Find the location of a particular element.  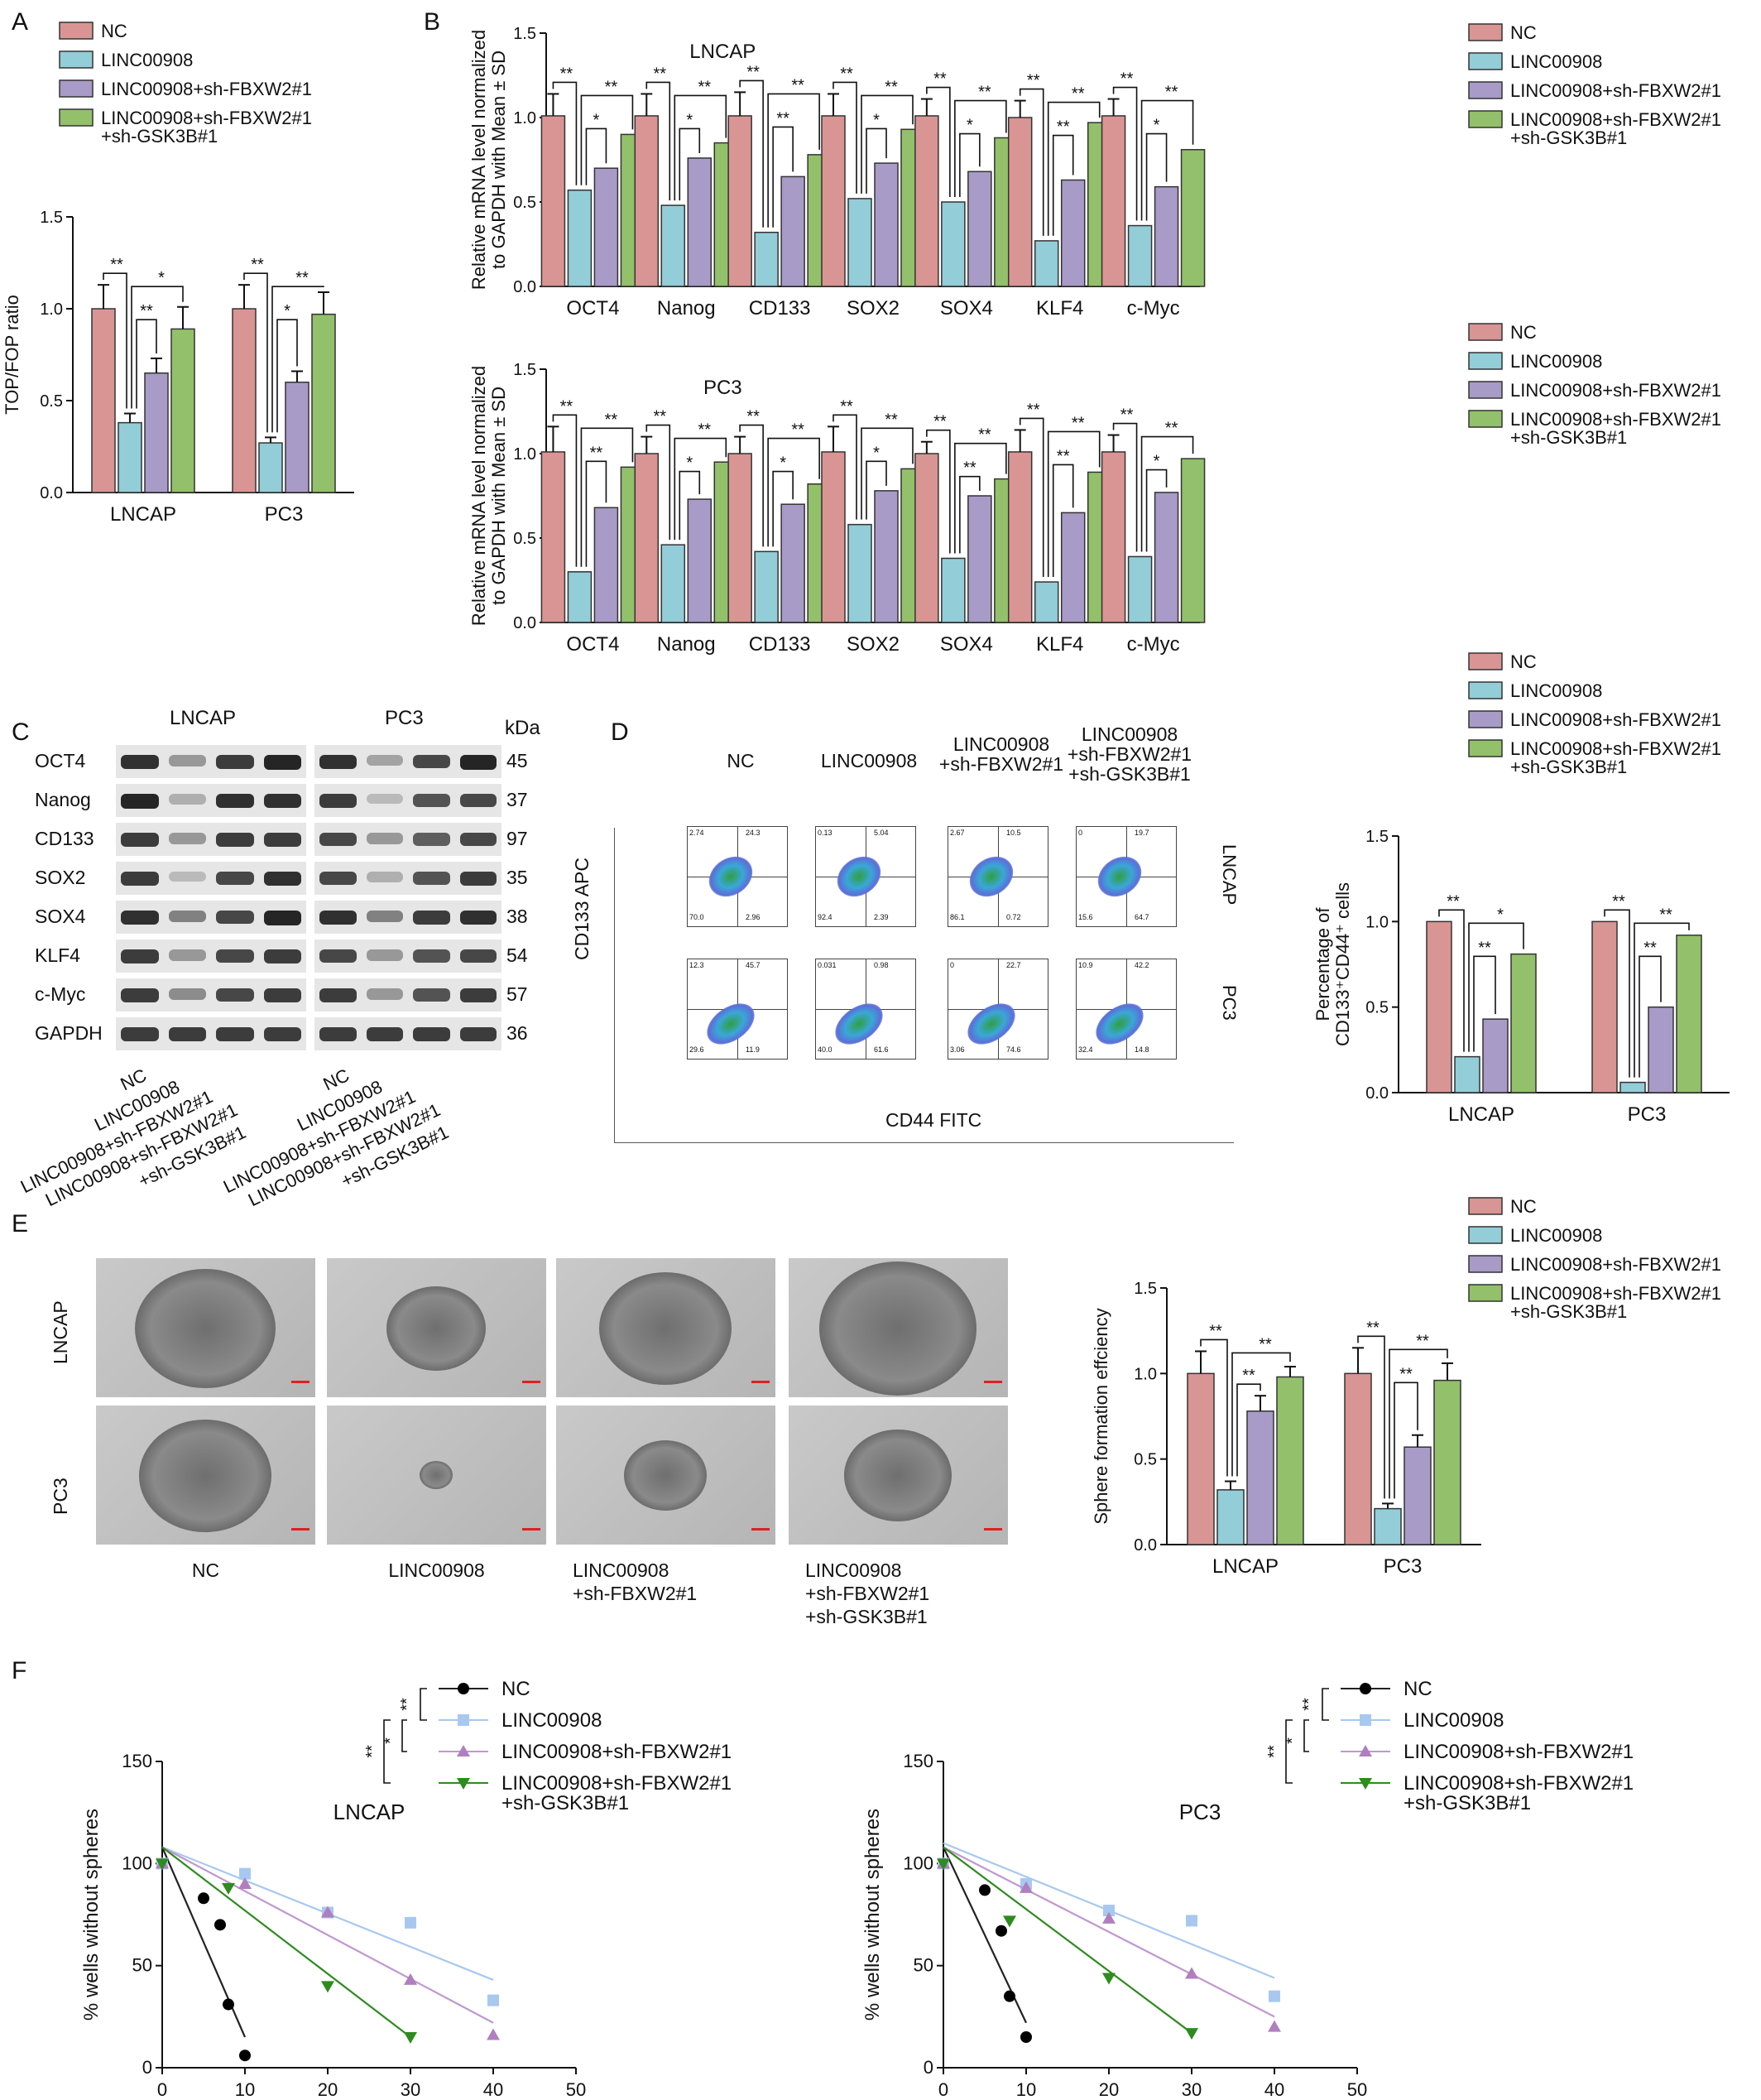

scale-bar is located at coordinates (761, 1382).